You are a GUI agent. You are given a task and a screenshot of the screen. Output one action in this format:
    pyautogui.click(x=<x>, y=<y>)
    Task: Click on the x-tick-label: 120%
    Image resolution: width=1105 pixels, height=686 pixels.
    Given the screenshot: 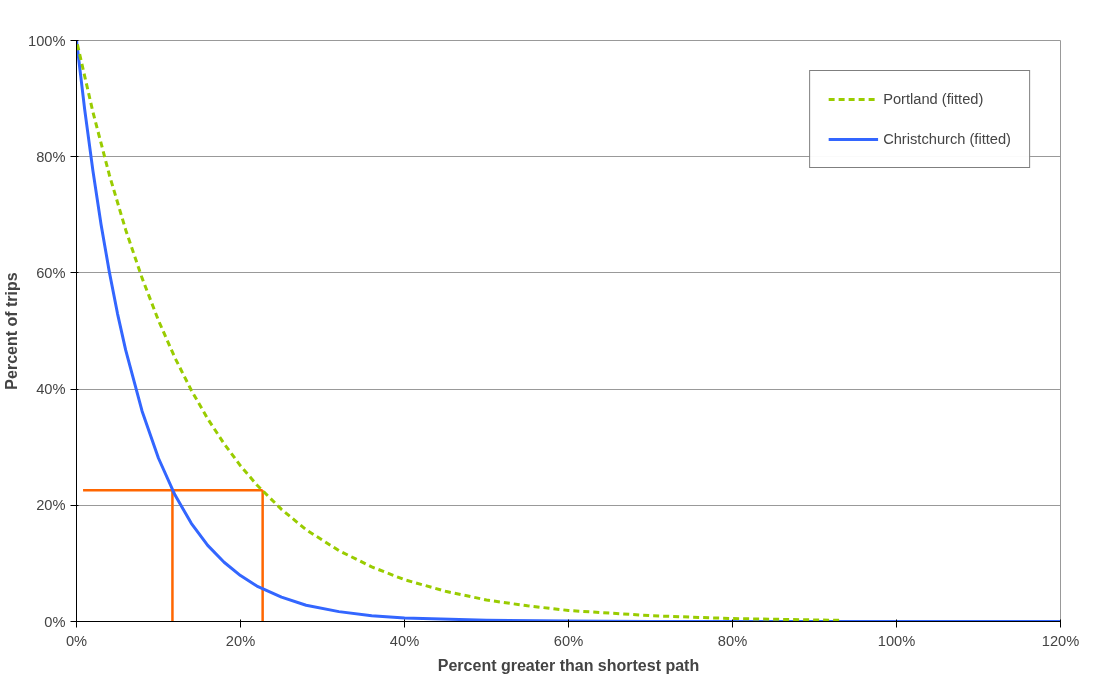 What is the action you would take?
    pyautogui.click(x=1060, y=640)
    